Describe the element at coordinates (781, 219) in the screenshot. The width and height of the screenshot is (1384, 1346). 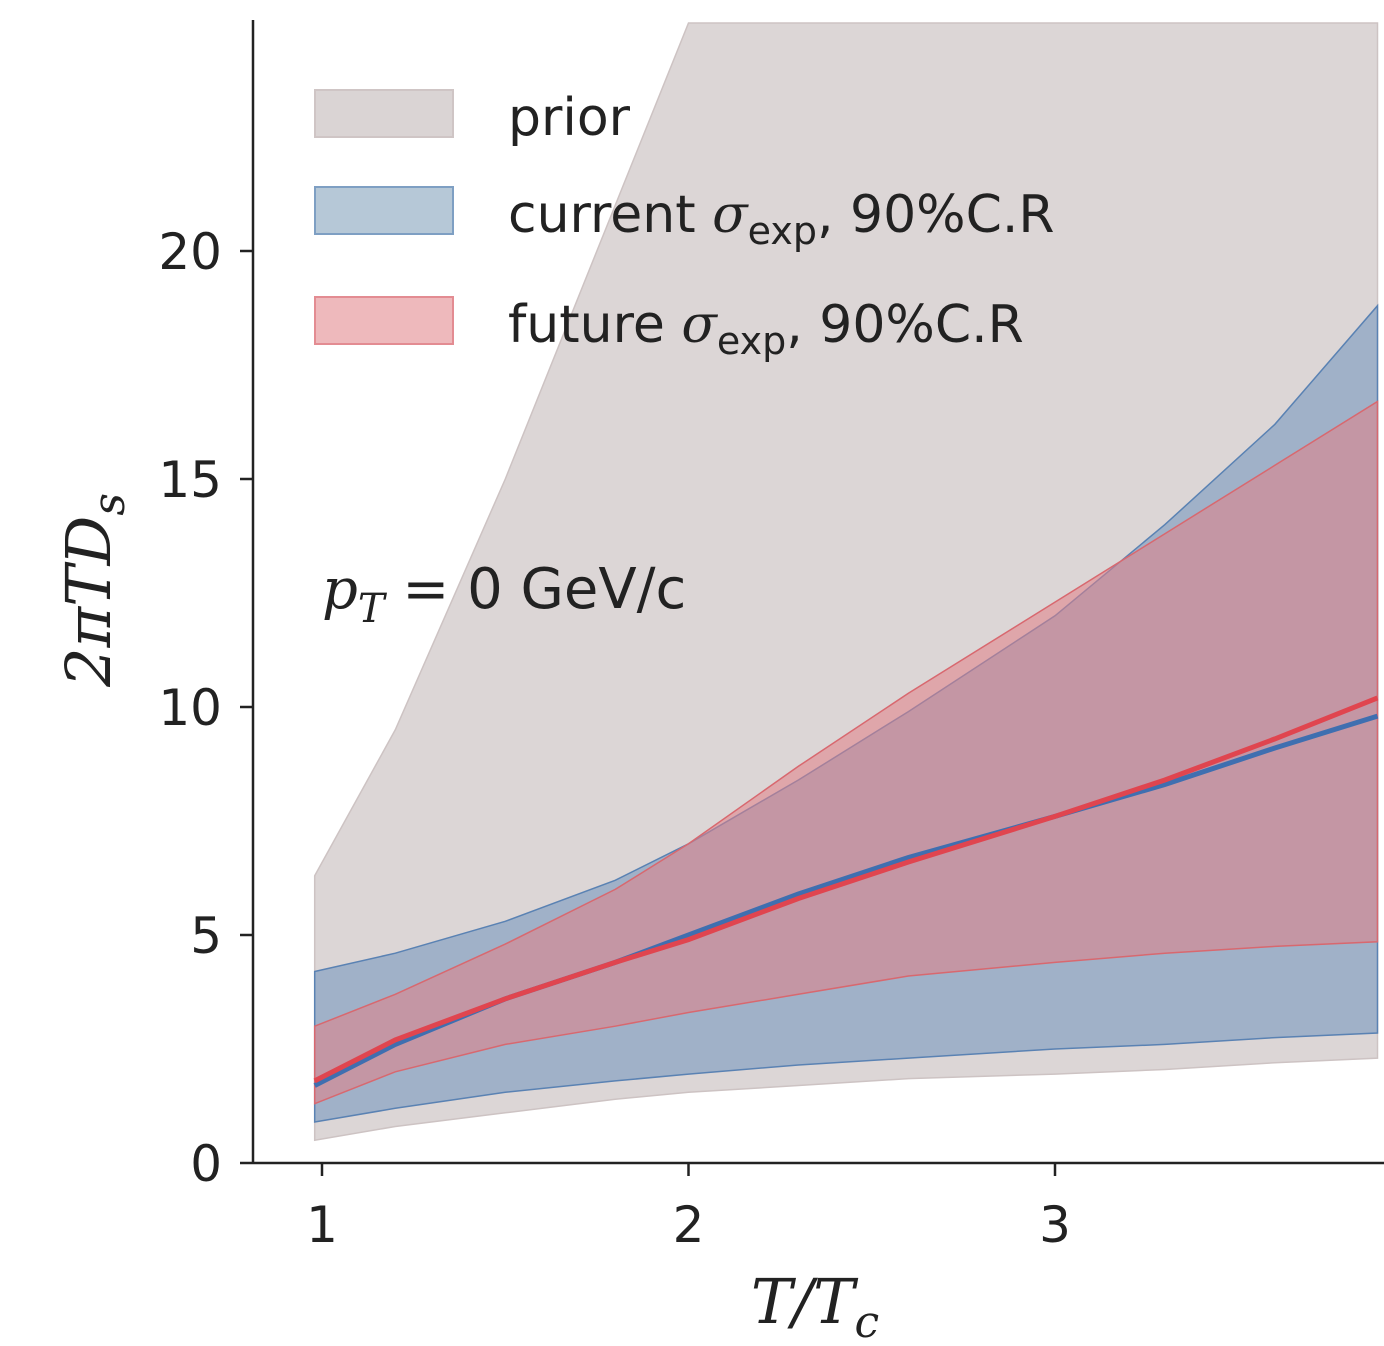
I see `legend-label-current: current σexp, 90%C.R` at that location.